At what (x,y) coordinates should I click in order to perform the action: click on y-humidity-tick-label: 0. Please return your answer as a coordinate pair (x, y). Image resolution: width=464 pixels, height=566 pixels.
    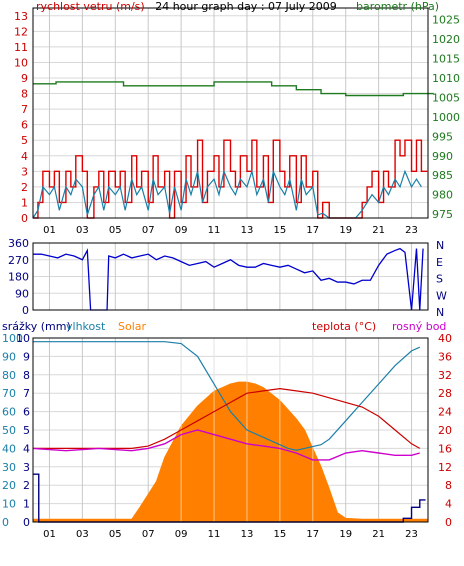
    Looking at the image, I should click on (5, 522).